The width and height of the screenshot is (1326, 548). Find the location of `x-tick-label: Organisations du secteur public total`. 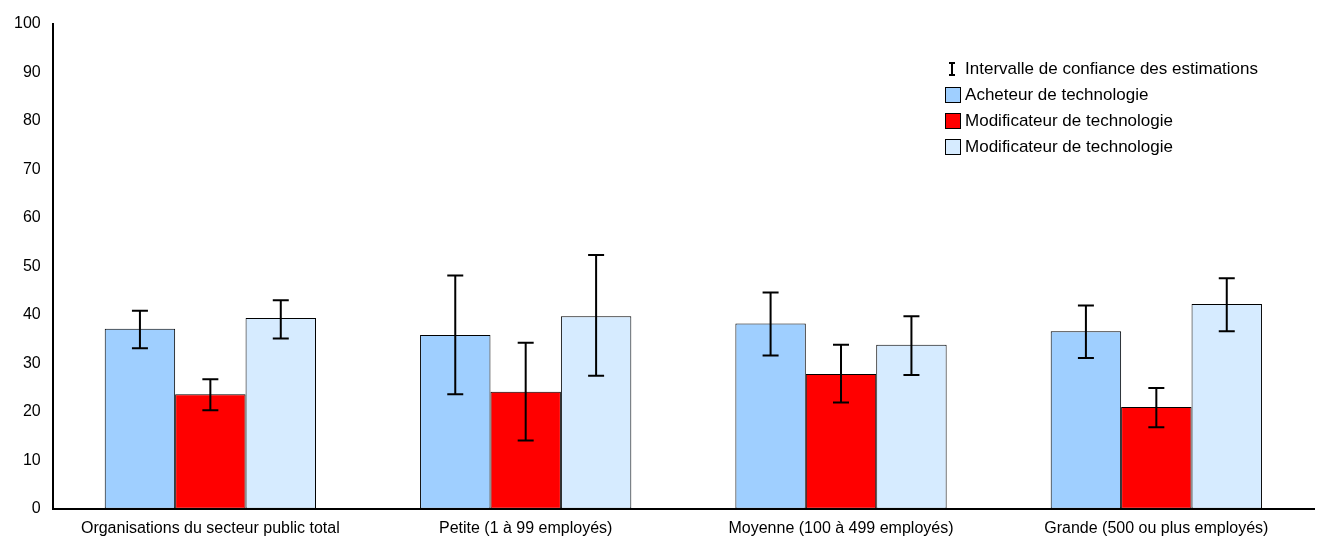

x-tick-label: Organisations du secteur public total is located at coordinates (210, 527).